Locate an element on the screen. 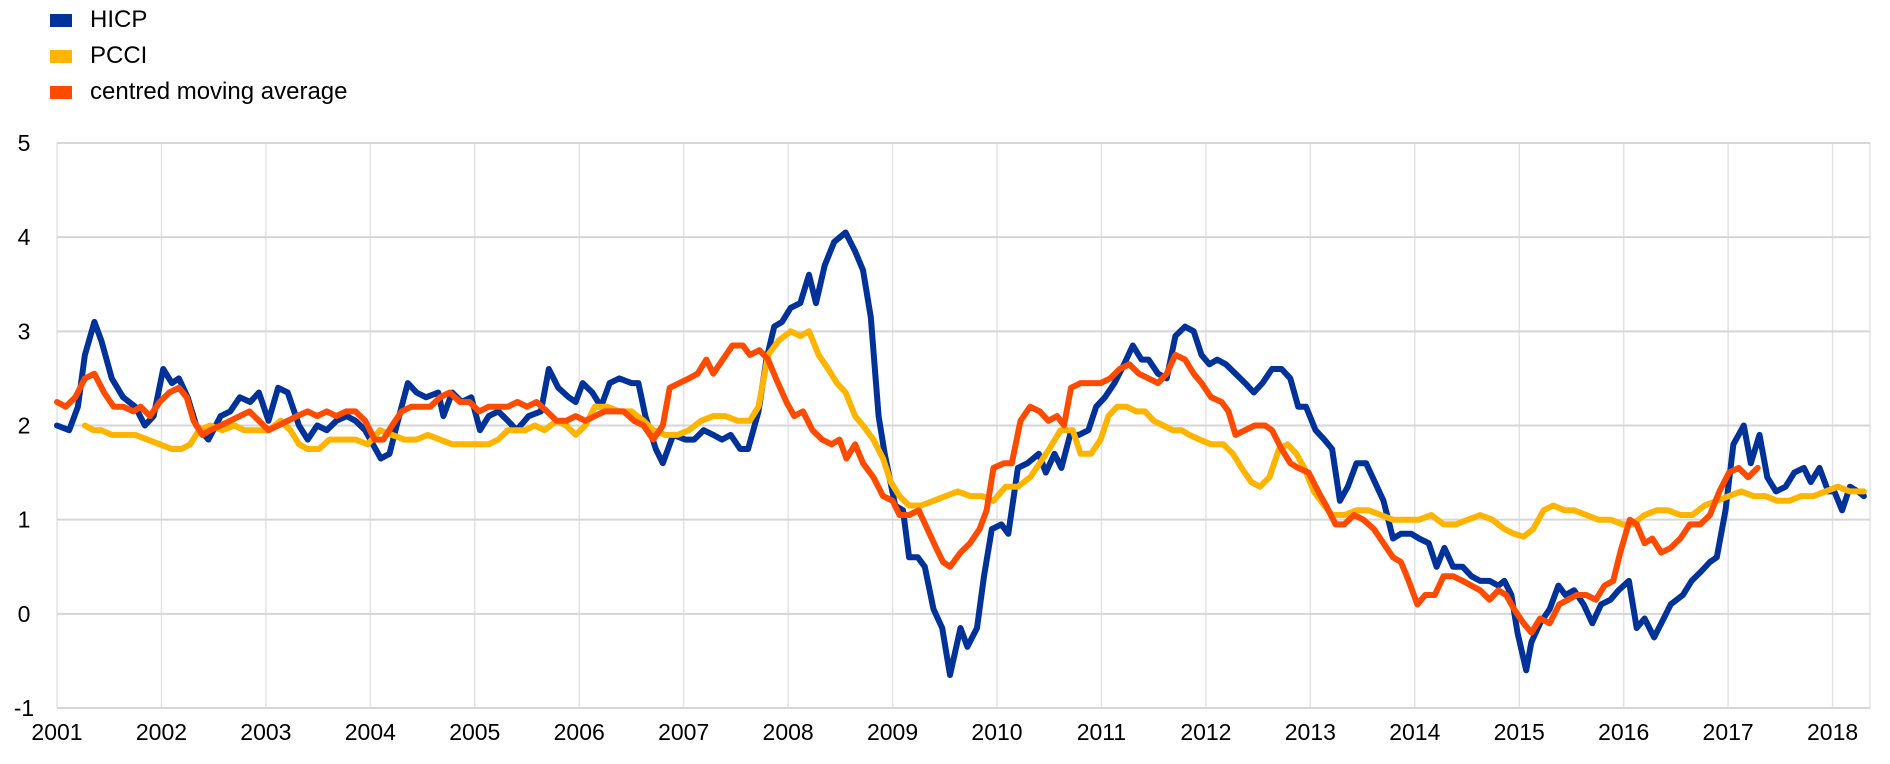 Image resolution: width=1890 pixels, height=764 pixels. x-tick-label: 2004 is located at coordinates (370, 732).